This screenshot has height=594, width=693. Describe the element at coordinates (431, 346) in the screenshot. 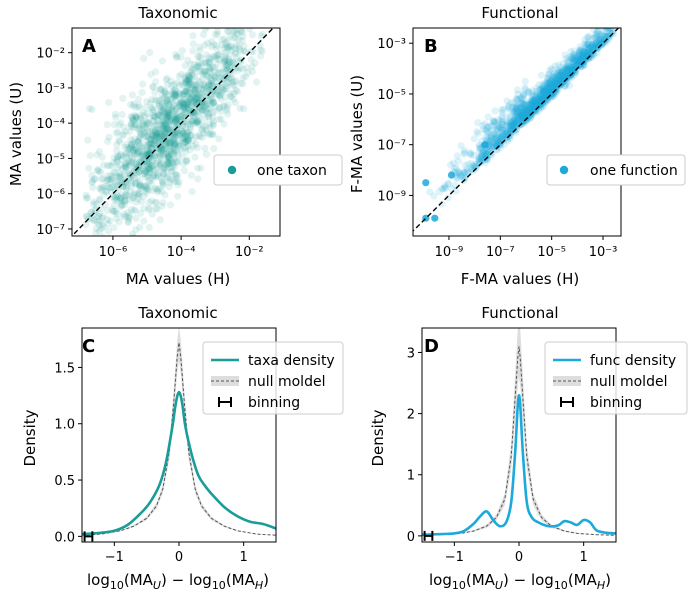

I see `panel-d-letter: D` at that location.